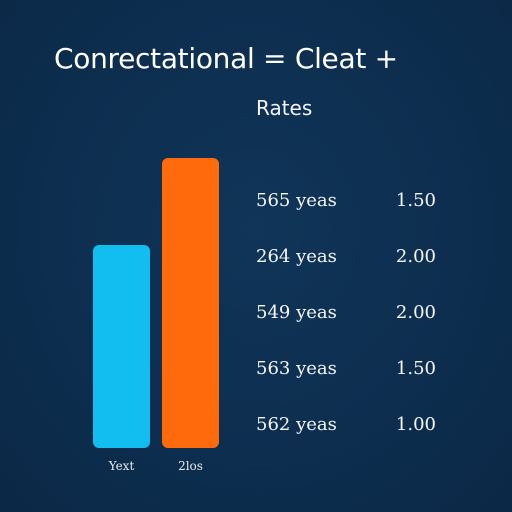  What do you see at coordinates (296, 312) in the screenshot?
I see `rate-years: 549 yeas` at bounding box center [296, 312].